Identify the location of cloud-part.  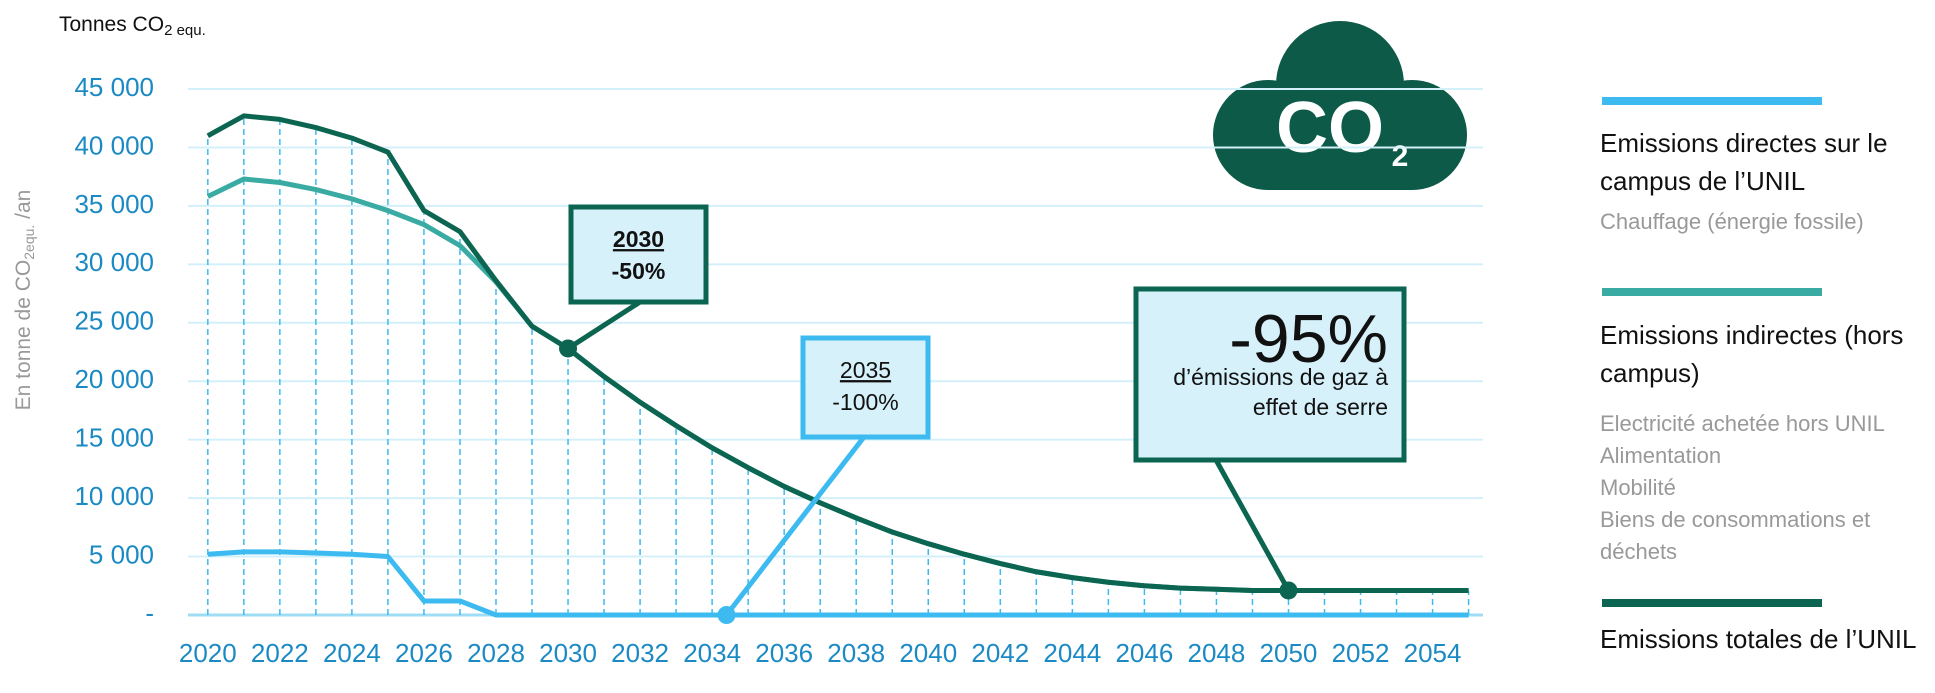
(1340, 150).